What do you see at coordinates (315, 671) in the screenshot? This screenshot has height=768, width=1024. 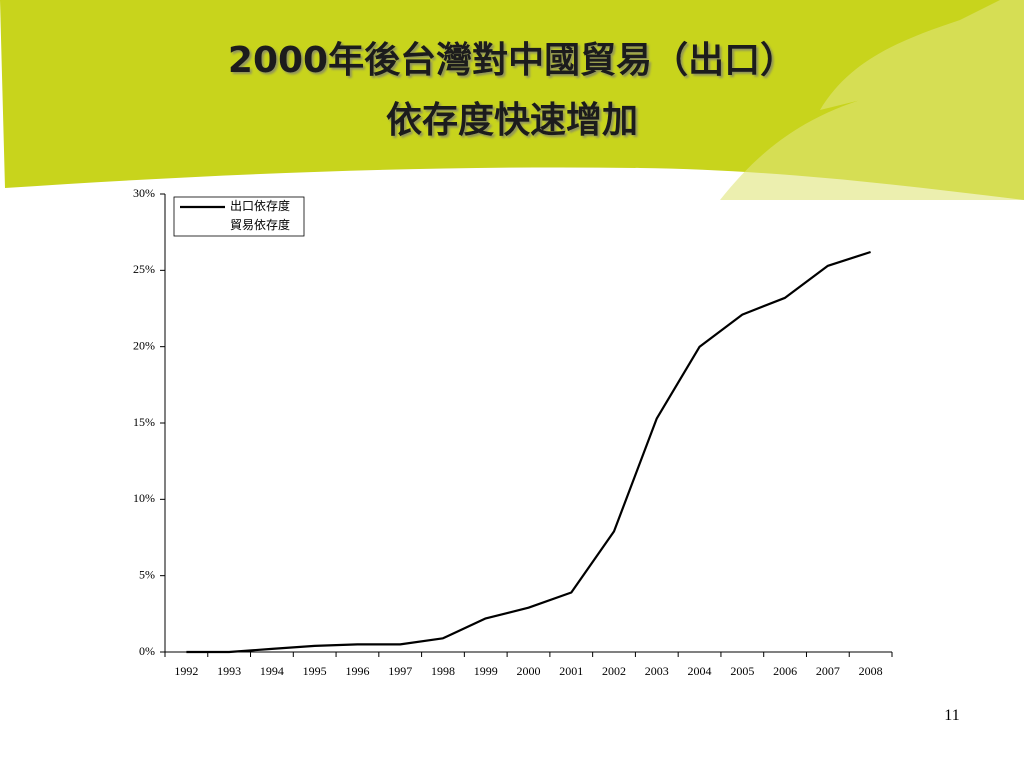 I see `x-tick-label: 1995` at bounding box center [315, 671].